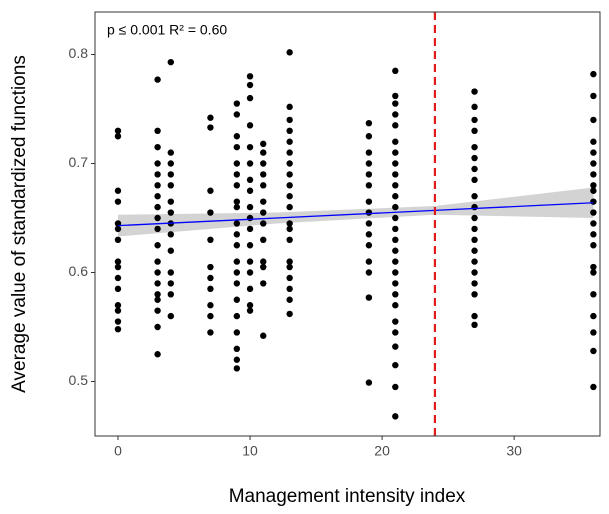 The width and height of the screenshot is (609, 514). What do you see at coordinates (79, 271) in the screenshot?
I see `y-tick-label: 0.6` at bounding box center [79, 271].